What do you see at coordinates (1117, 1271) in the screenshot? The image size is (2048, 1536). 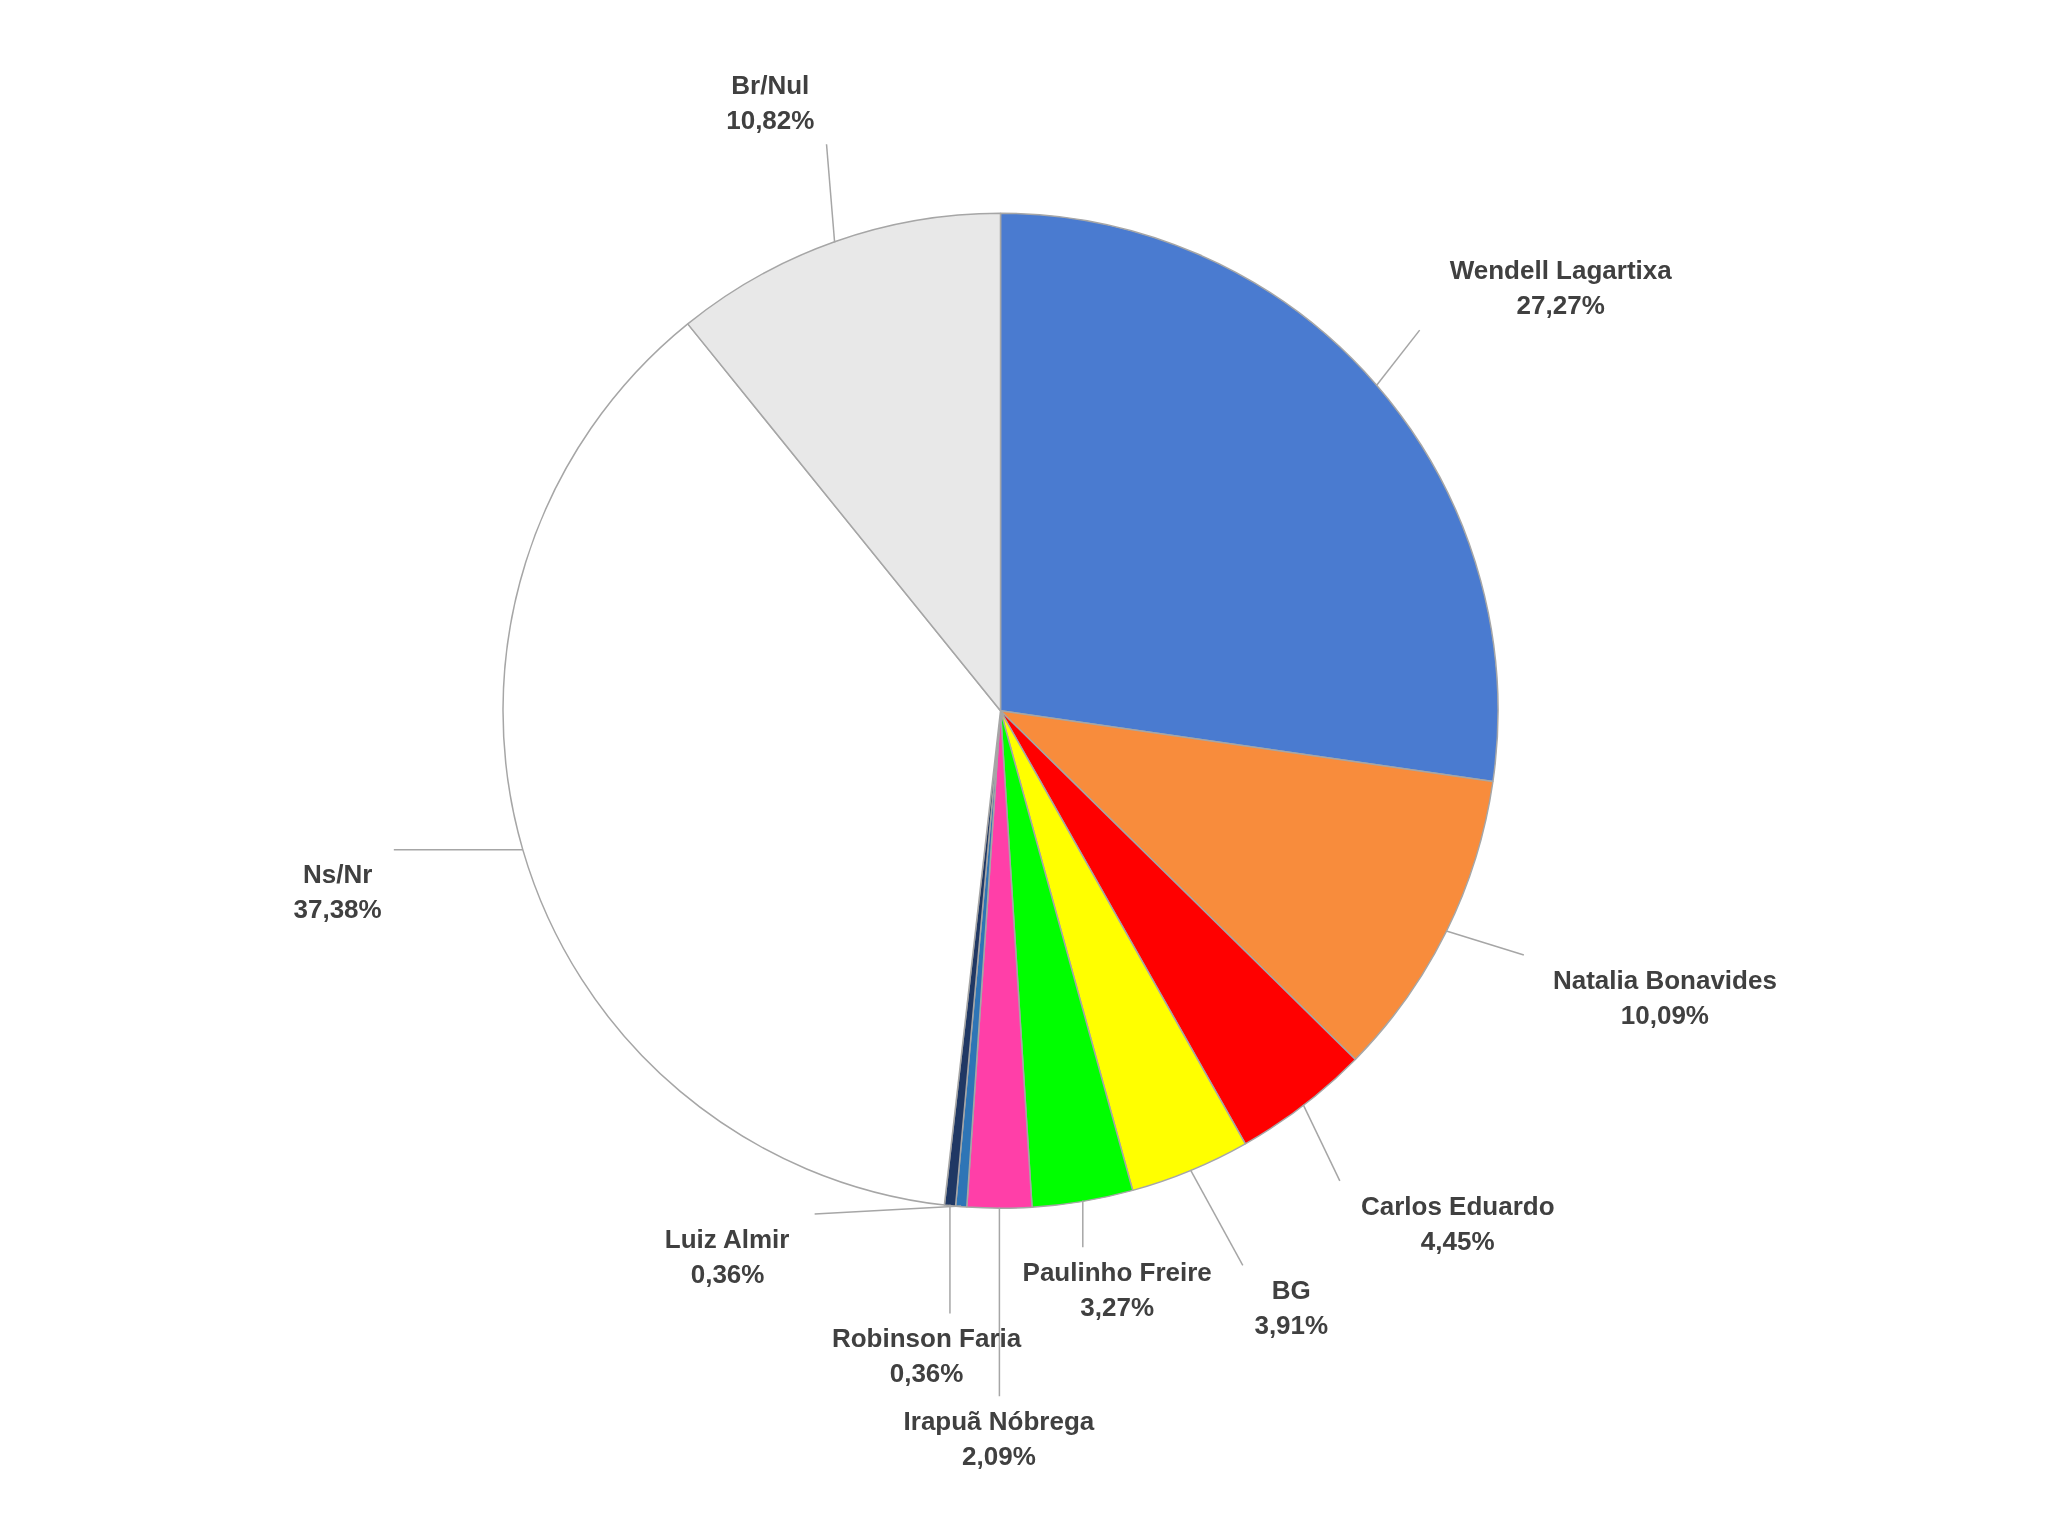 I see `slice-label: Paulinho Freire` at bounding box center [1117, 1271].